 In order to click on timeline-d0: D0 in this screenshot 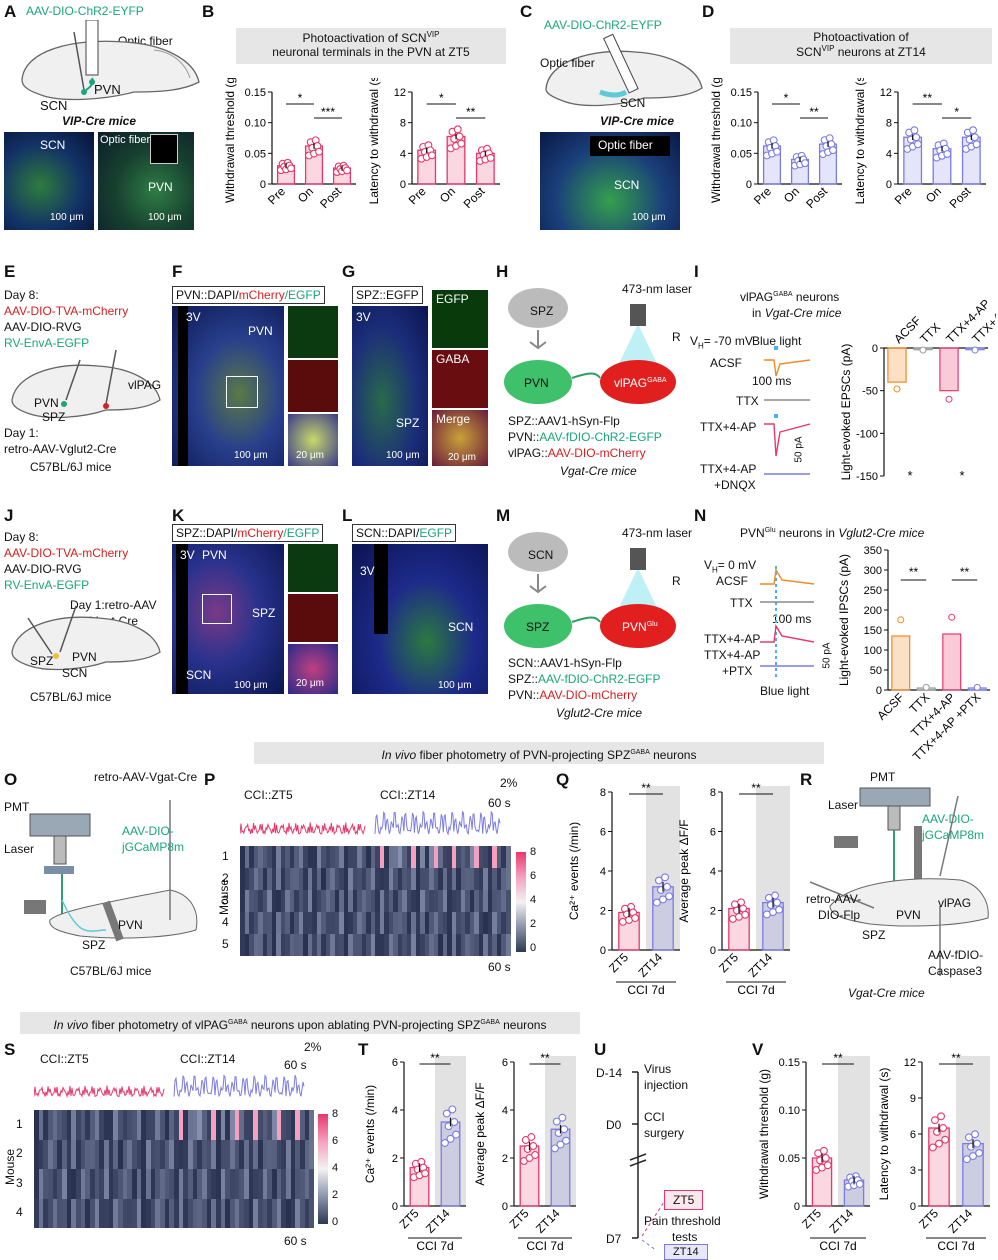, I will do `click(614, 1125)`.